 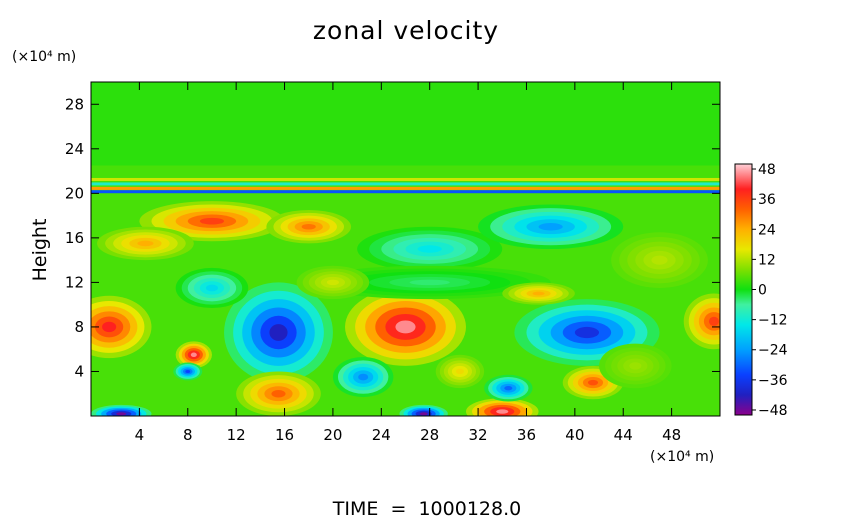 What do you see at coordinates (405, 124) in the screenshot?
I see `heatmap-upper-zone` at bounding box center [405, 124].